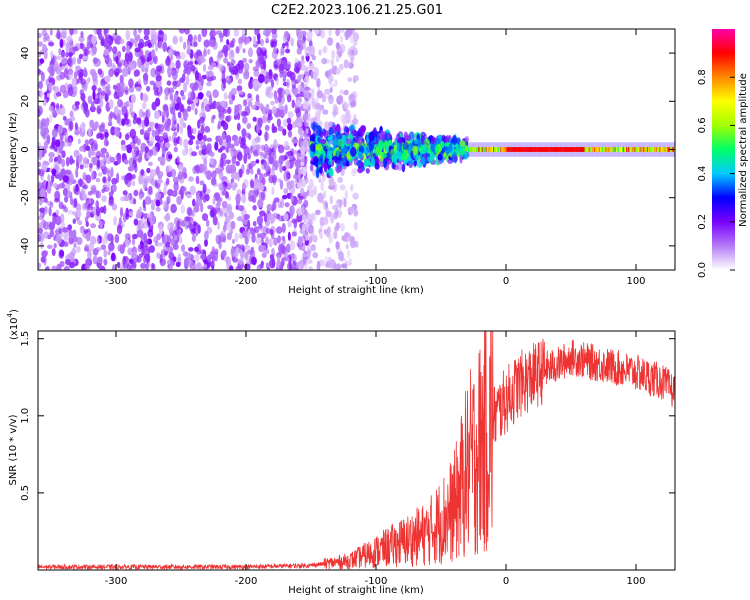  What do you see at coordinates (702, 125) in the screenshot?
I see `colorbar-tick-label: 0.6` at bounding box center [702, 125].